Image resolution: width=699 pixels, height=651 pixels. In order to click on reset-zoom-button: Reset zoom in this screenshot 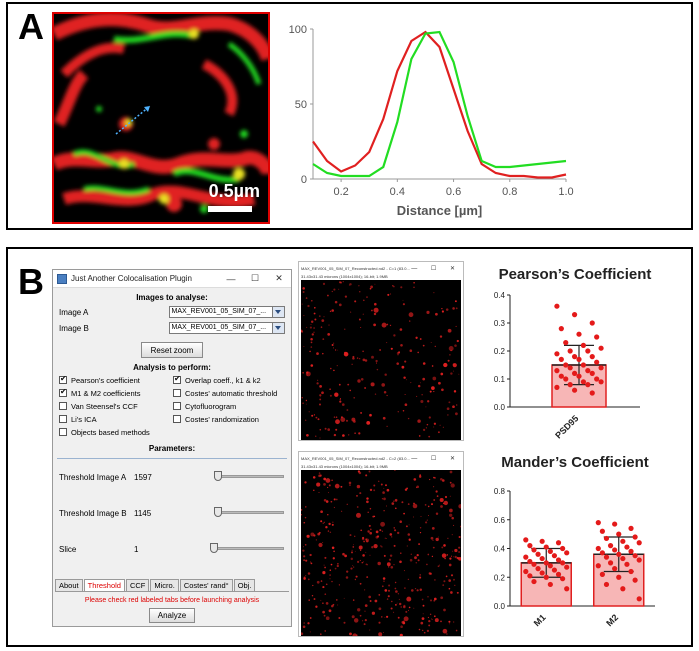, I will do `click(172, 350)`.